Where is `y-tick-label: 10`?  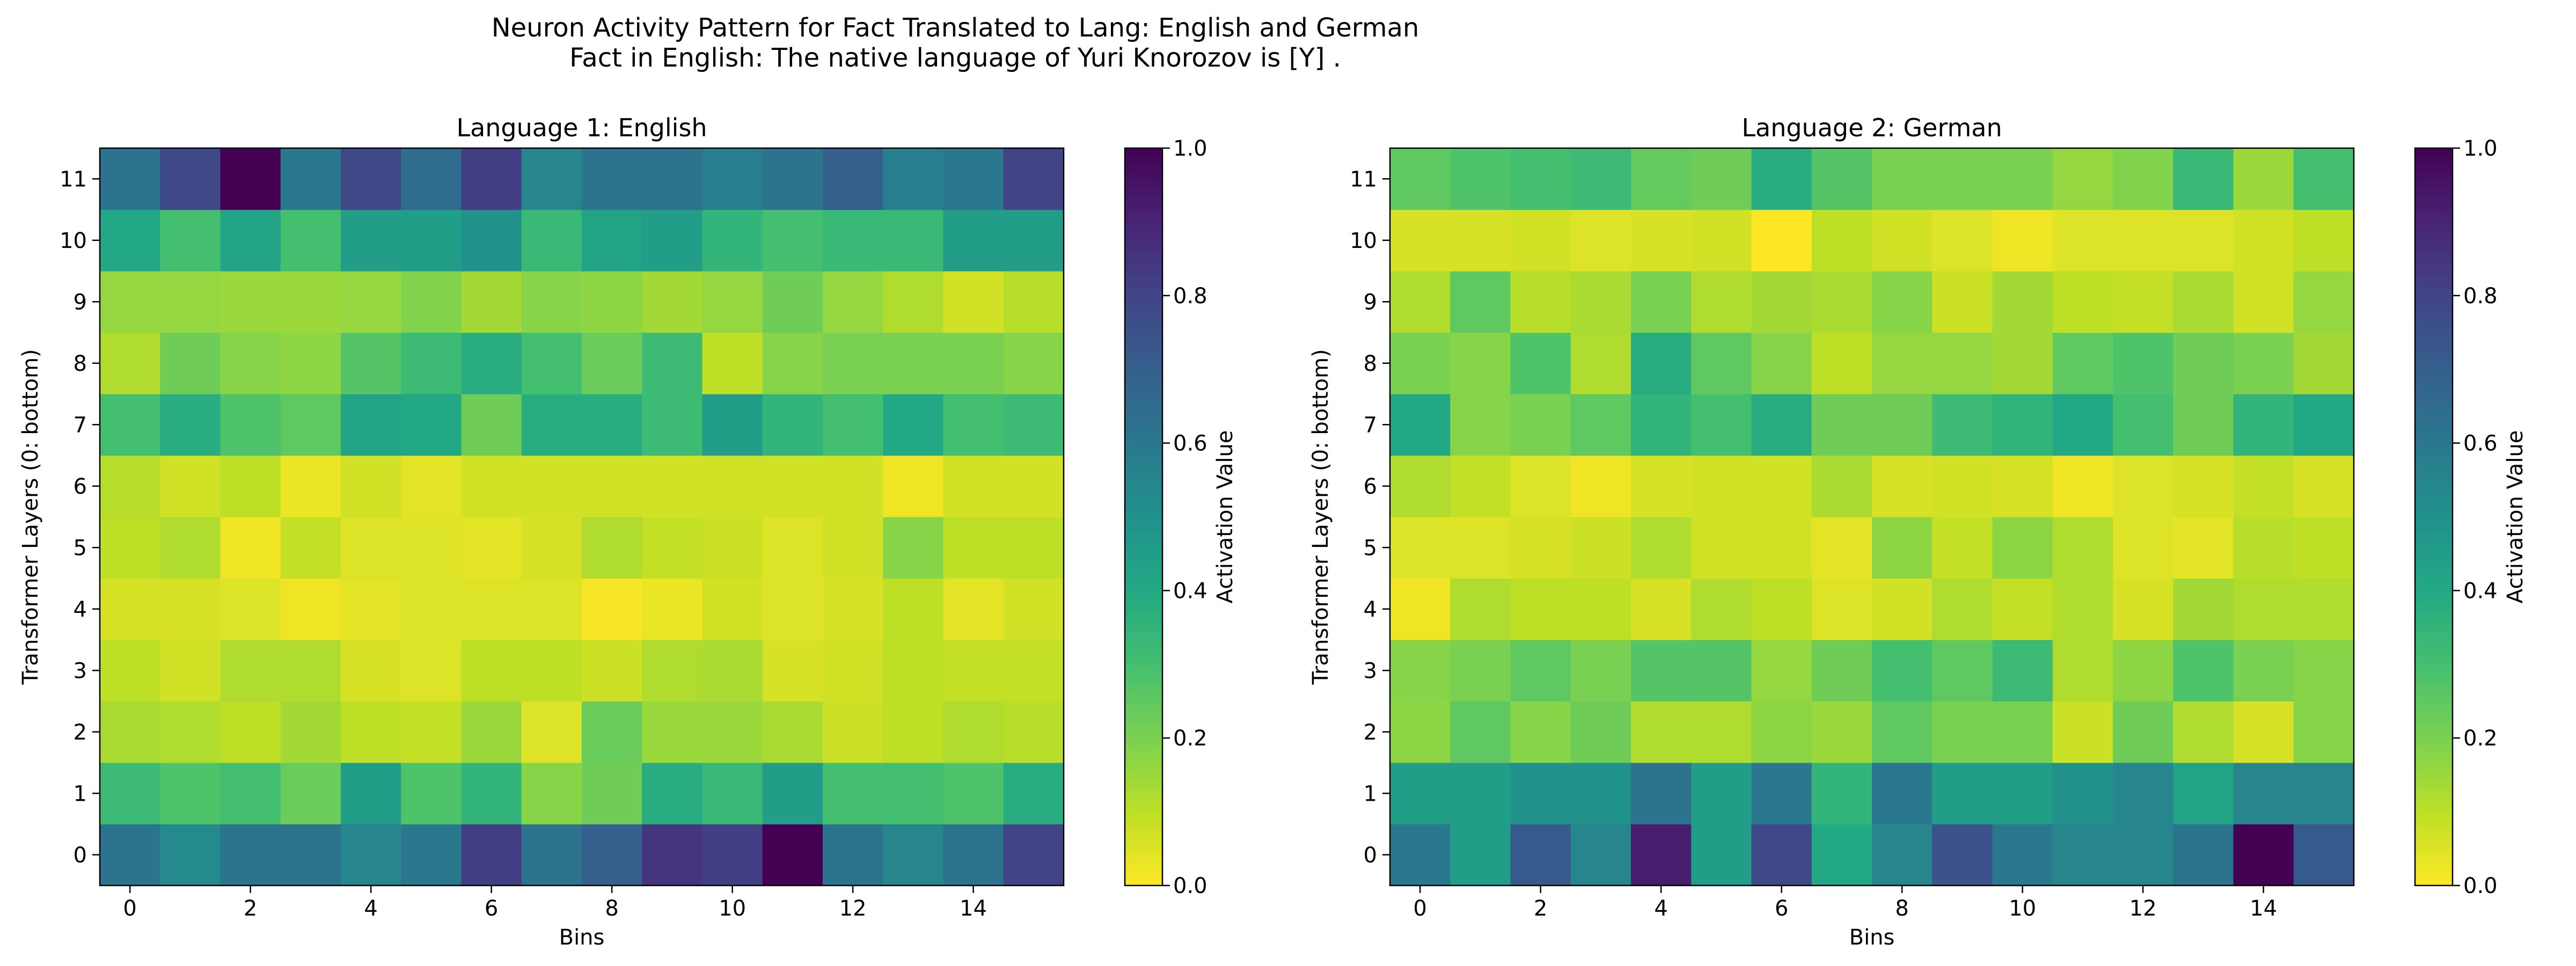
y-tick-label: 10 is located at coordinates (73, 241).